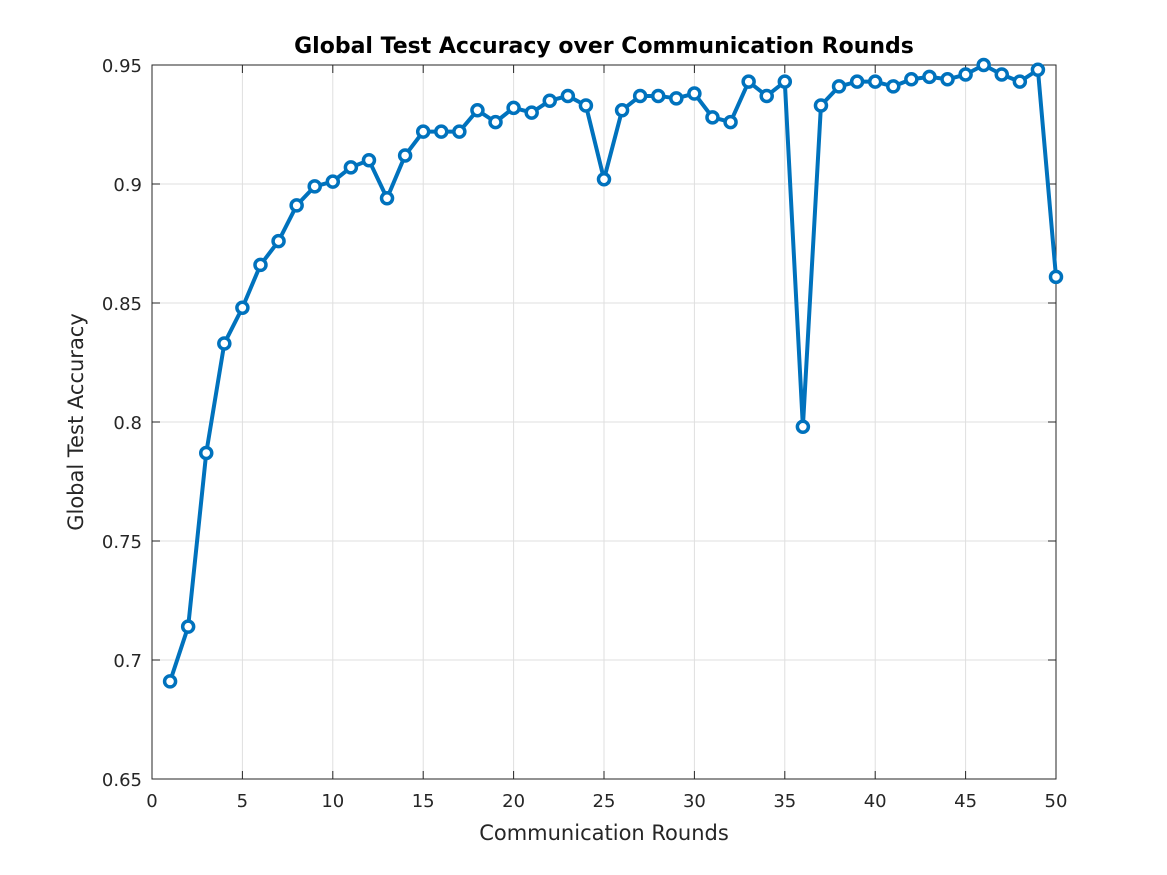 This screenshot has width=1167, height=875. I want to click on x-axis-label: Communication Rounds, so click(604, 833).